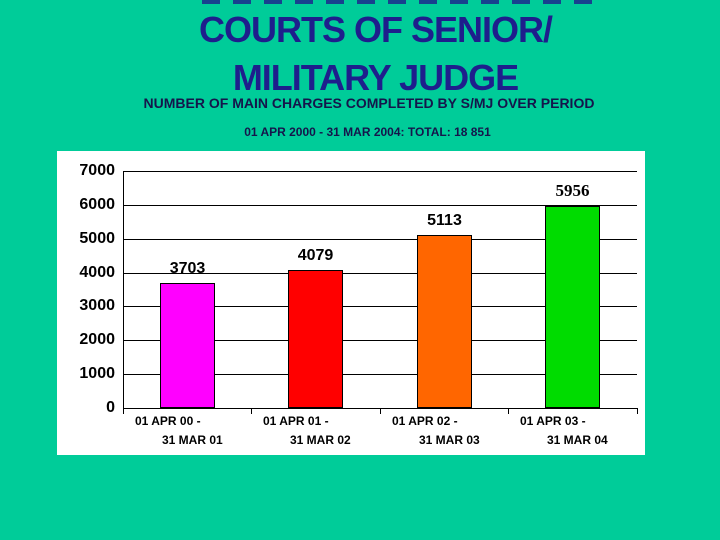 This screenshot has height=540, width=720. Describe the element at coordinates (97, 170) in the screenshot. I see `y-tick-label: 7000` at that location.